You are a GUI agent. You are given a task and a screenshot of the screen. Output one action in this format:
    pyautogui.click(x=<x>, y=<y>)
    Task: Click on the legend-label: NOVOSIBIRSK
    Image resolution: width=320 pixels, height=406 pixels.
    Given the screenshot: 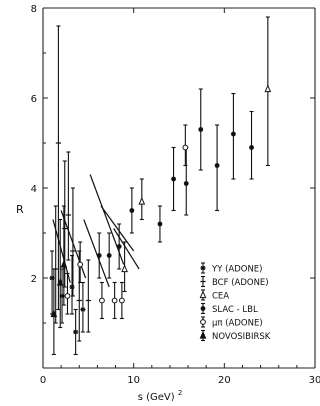 What is the action you would take?
    pyautogui.click(x=241, y=337)
    